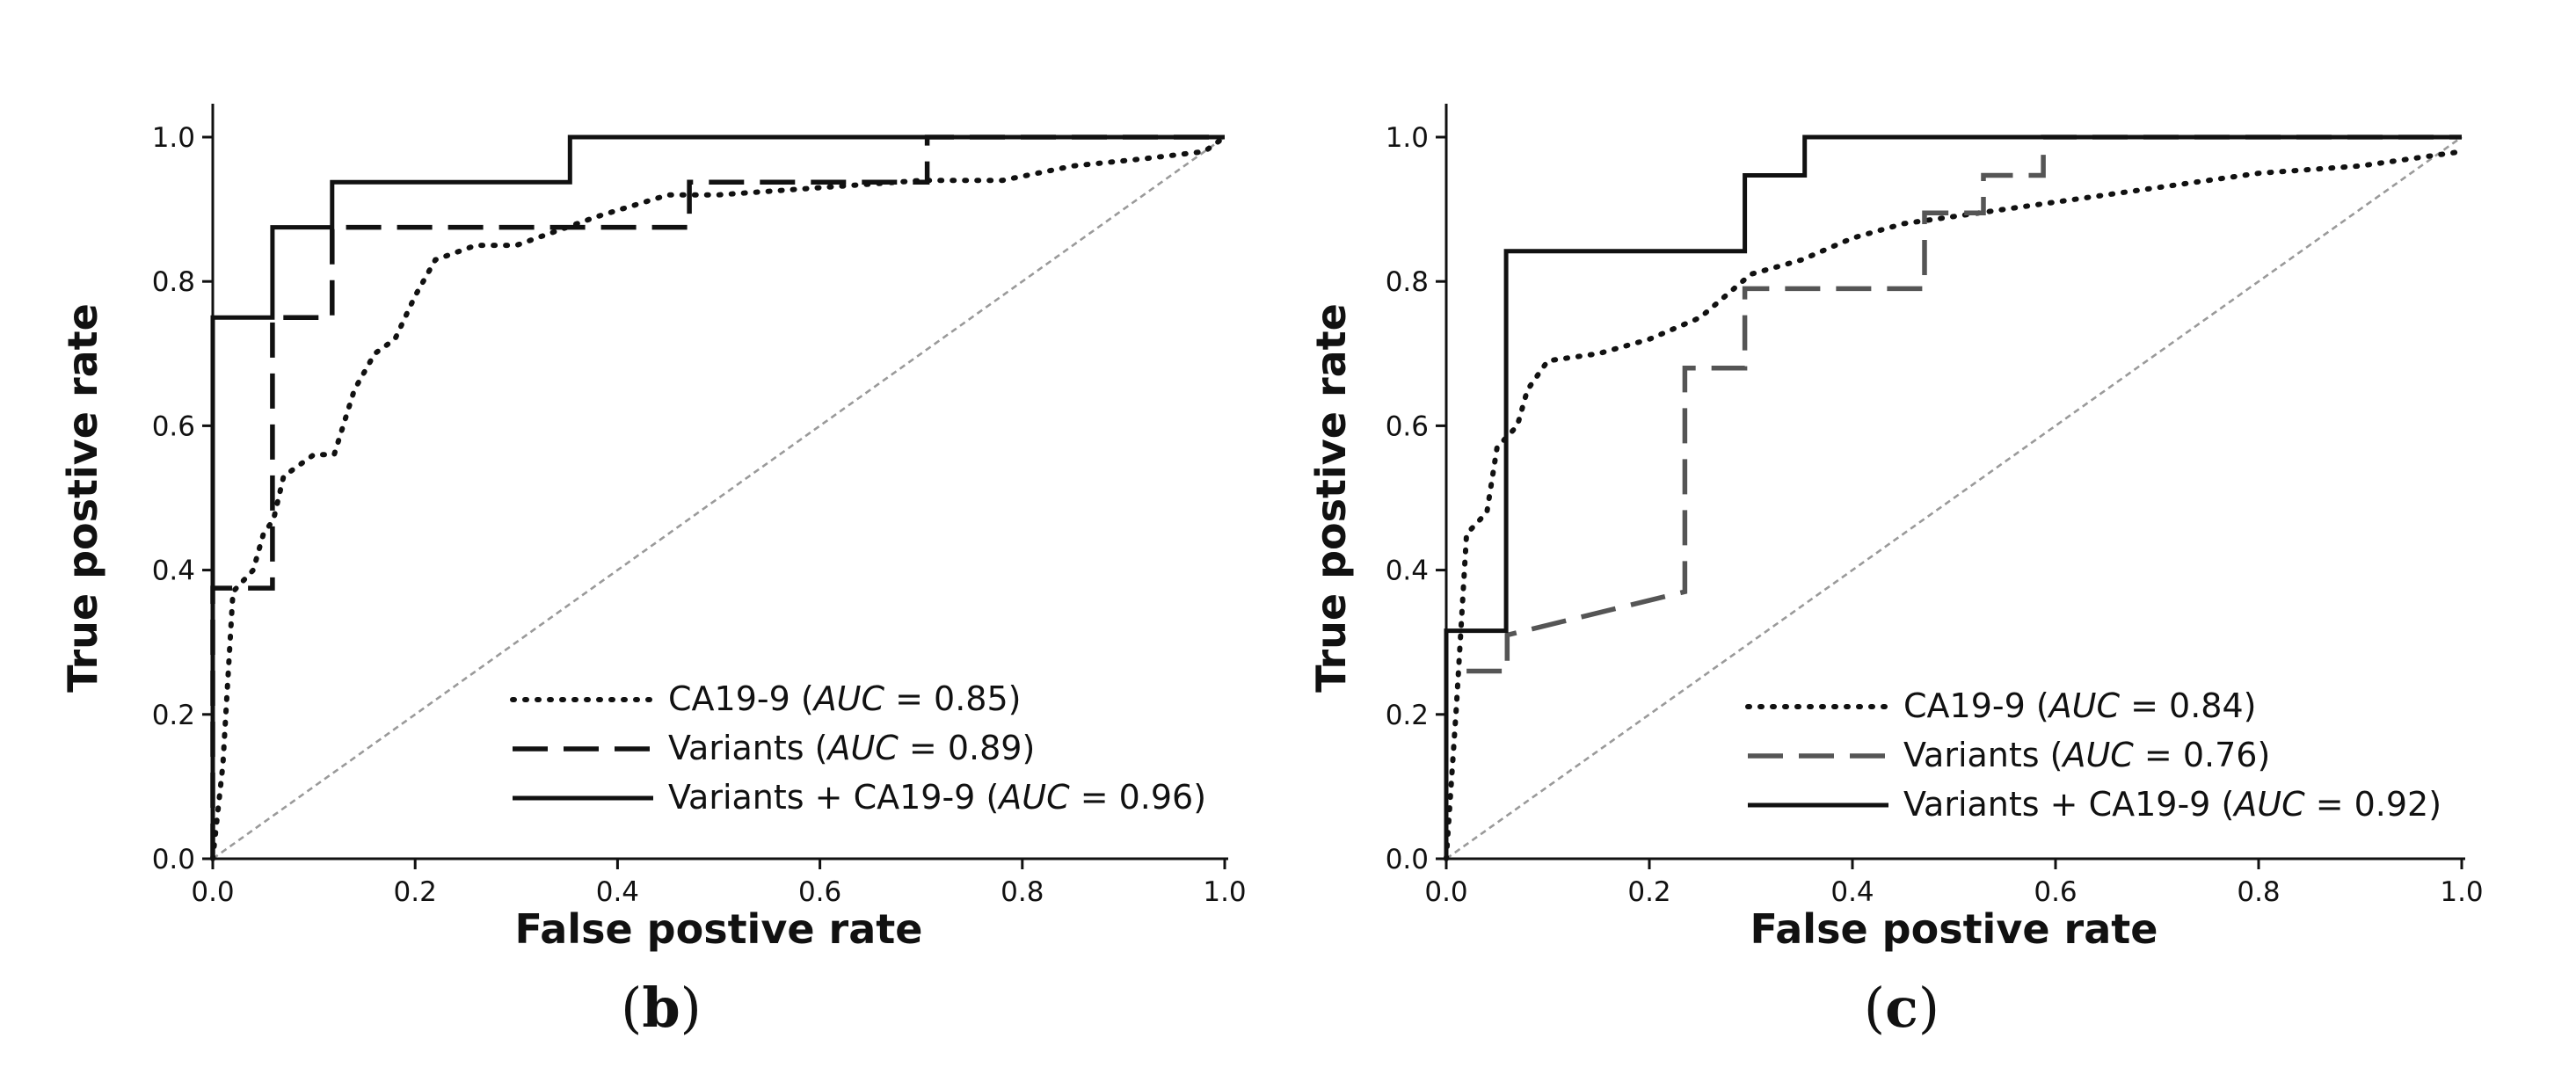 The width and height of the screenshot is (2576, 1082). I want to click on legend-entry: Variants + CA19-9 (AUC = 0.96), so click(937, 798).